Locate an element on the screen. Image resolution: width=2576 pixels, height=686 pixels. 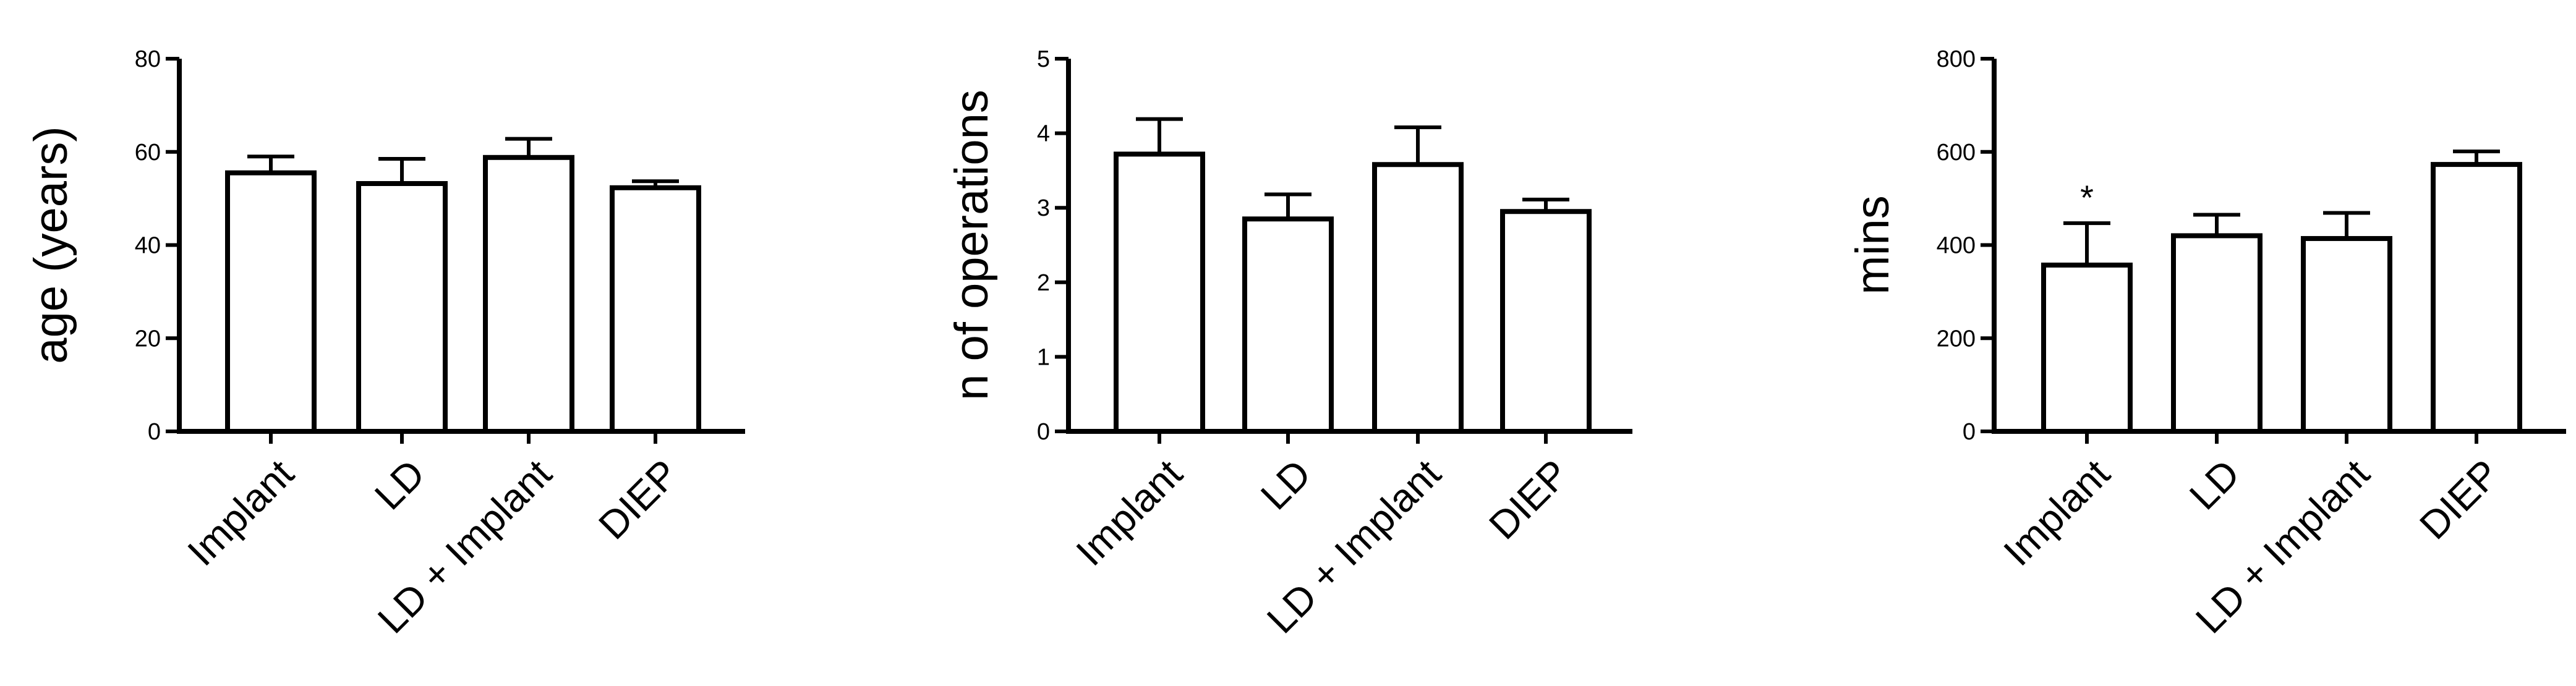
y-tick-label: 3 is located at coordinates (1043, 208).